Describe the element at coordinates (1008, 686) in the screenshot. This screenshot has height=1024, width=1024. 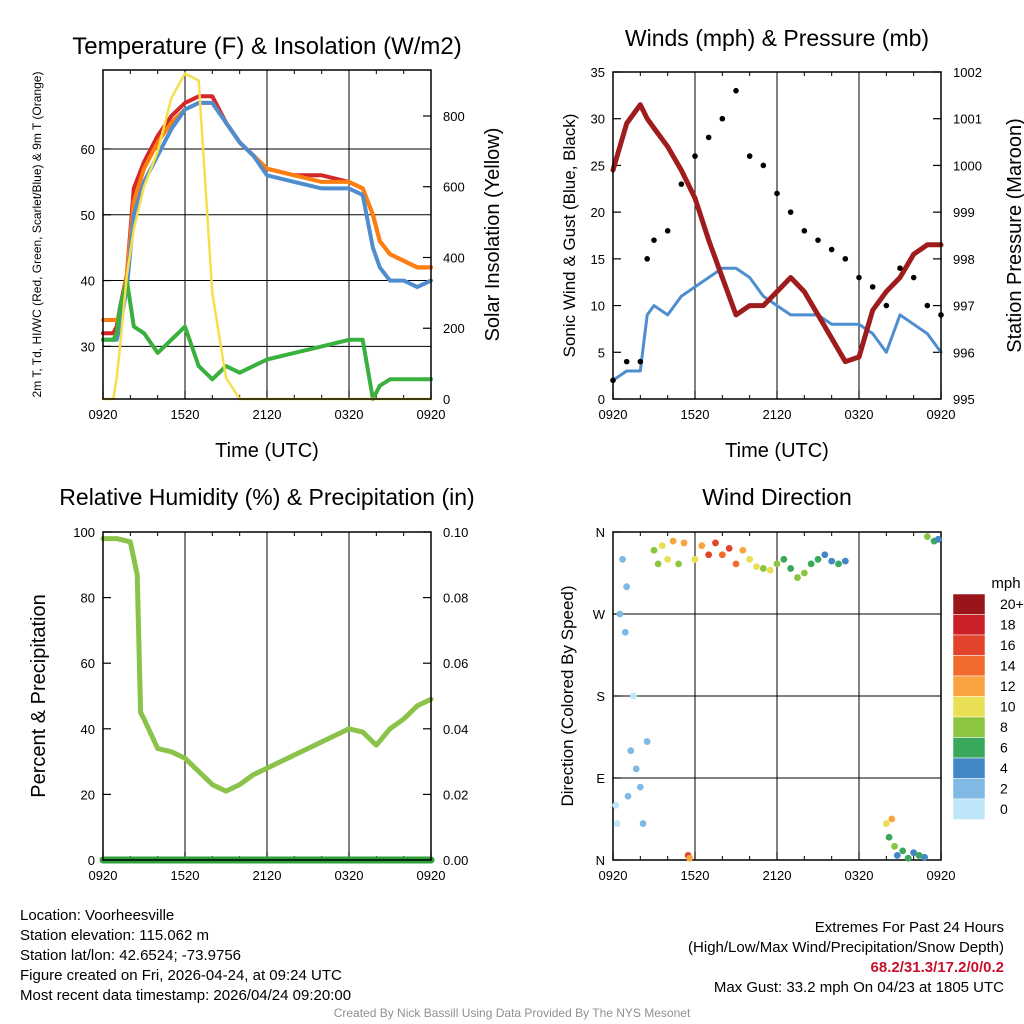
I see `legend-label: 12` at that location.